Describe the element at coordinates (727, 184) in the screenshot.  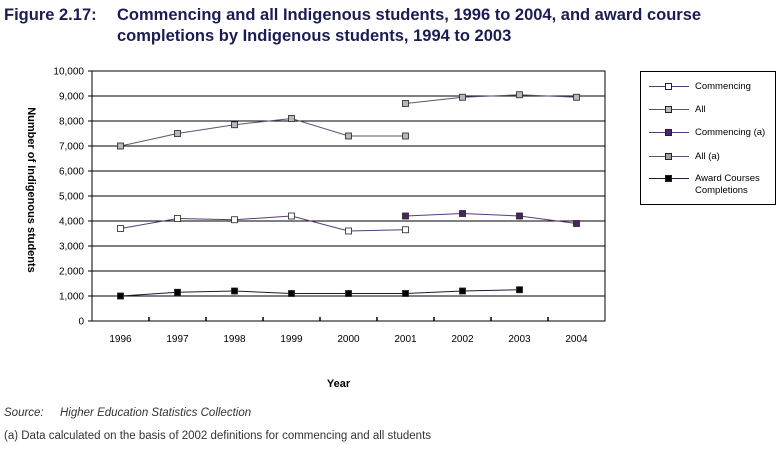
I see `legend-label: Award Courses Completions` at that location.